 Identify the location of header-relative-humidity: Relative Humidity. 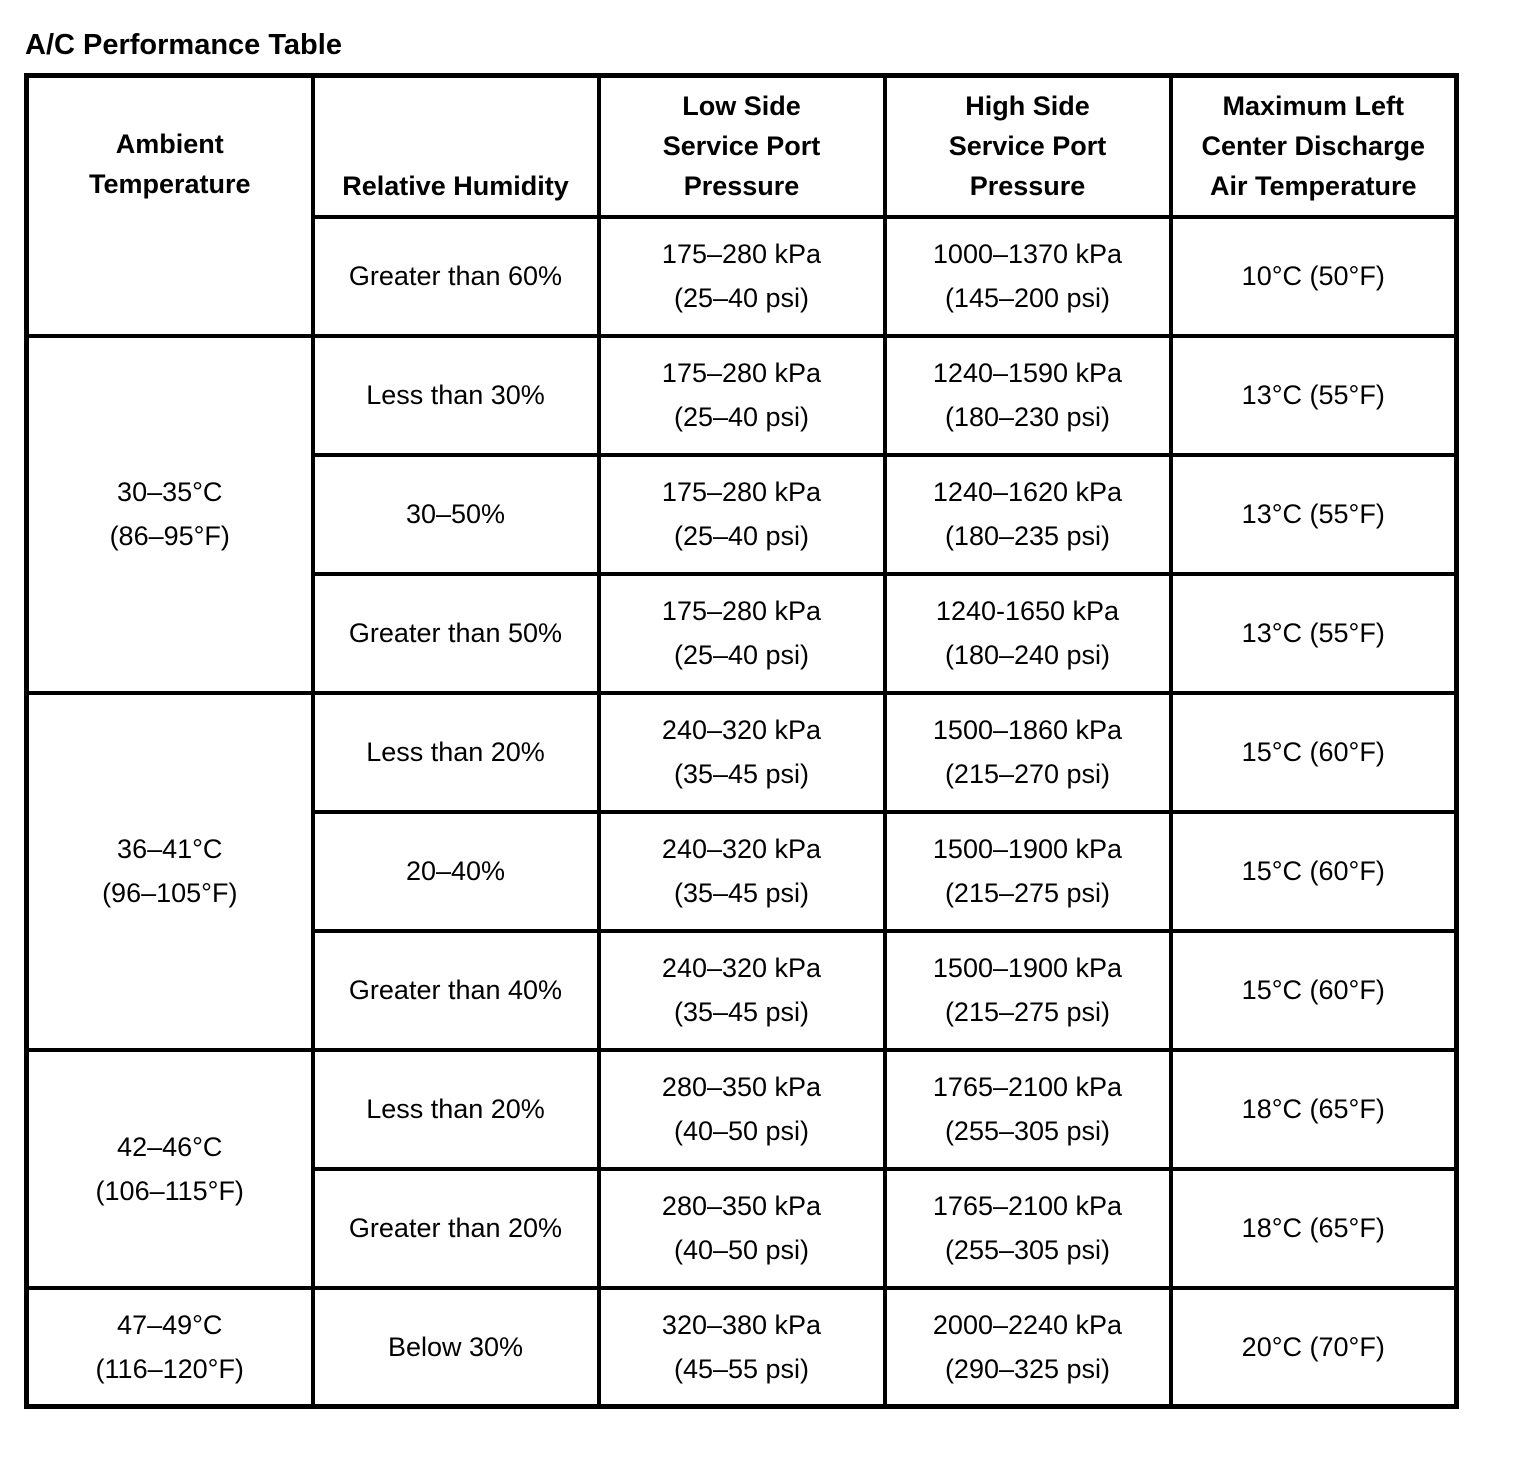
(455, 146).